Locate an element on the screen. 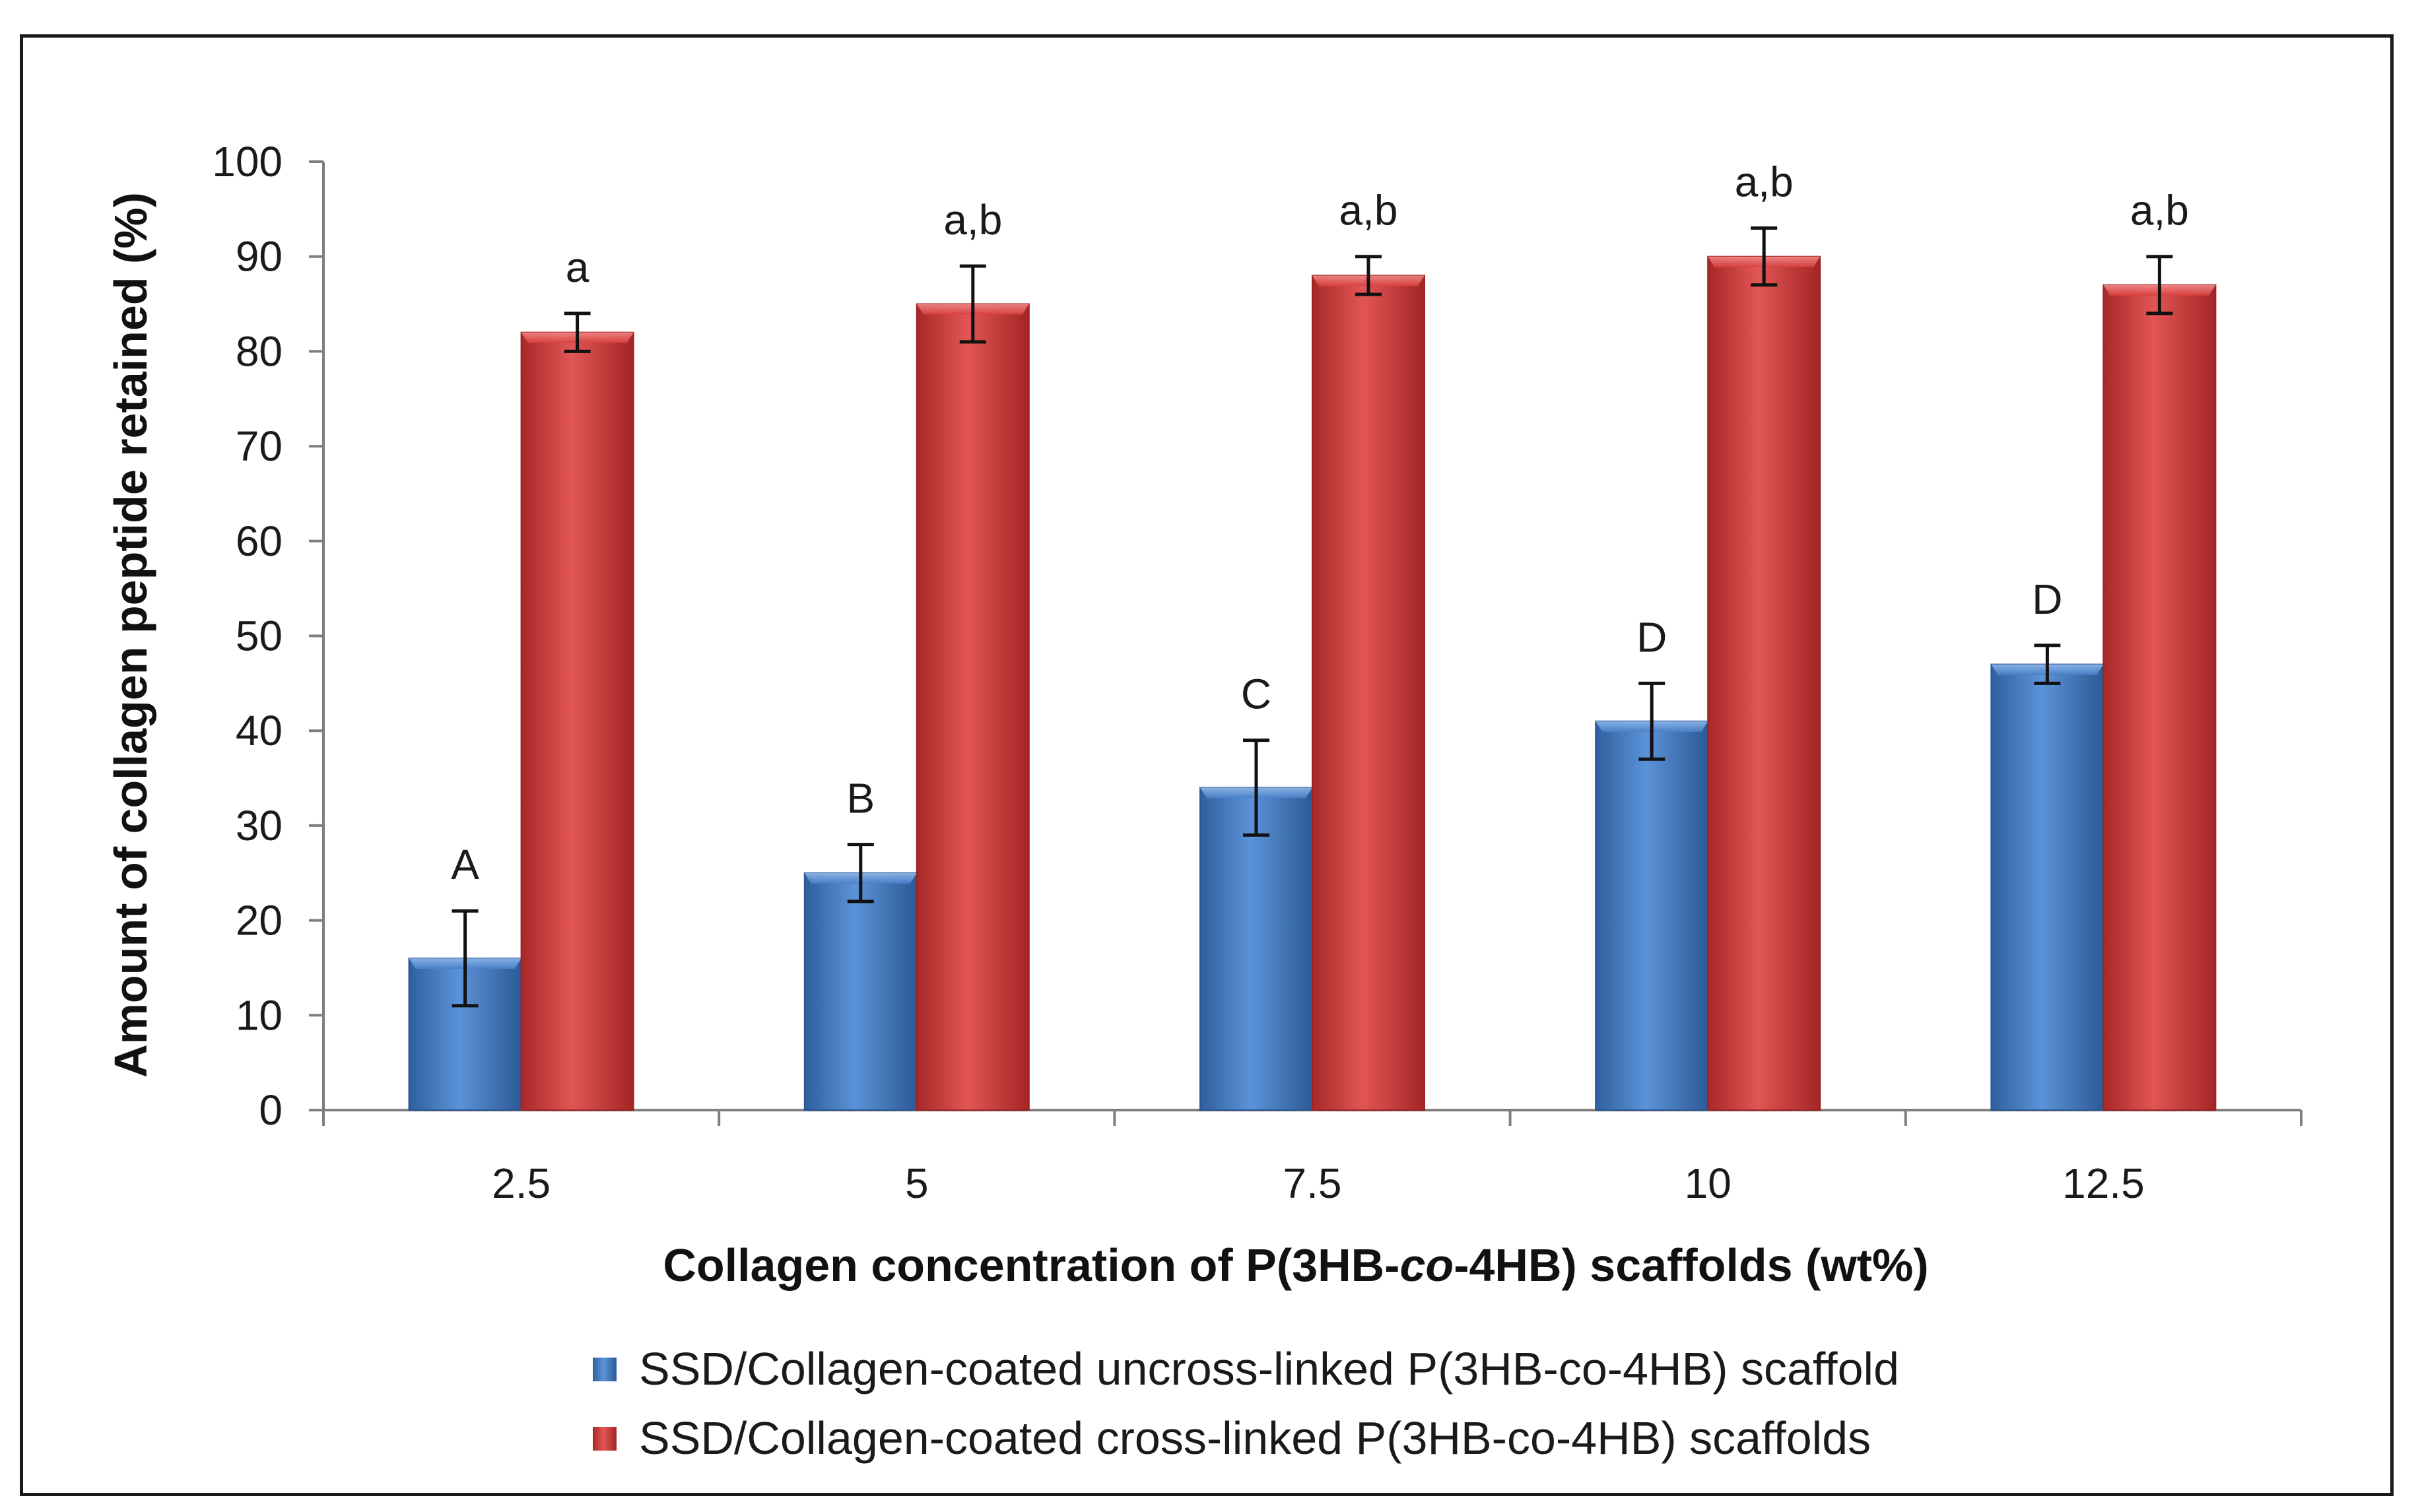 The height and width of the screenshot is (1512, 2420). x-tick-label: 12.5 is located at coordinates (2103, 1183).